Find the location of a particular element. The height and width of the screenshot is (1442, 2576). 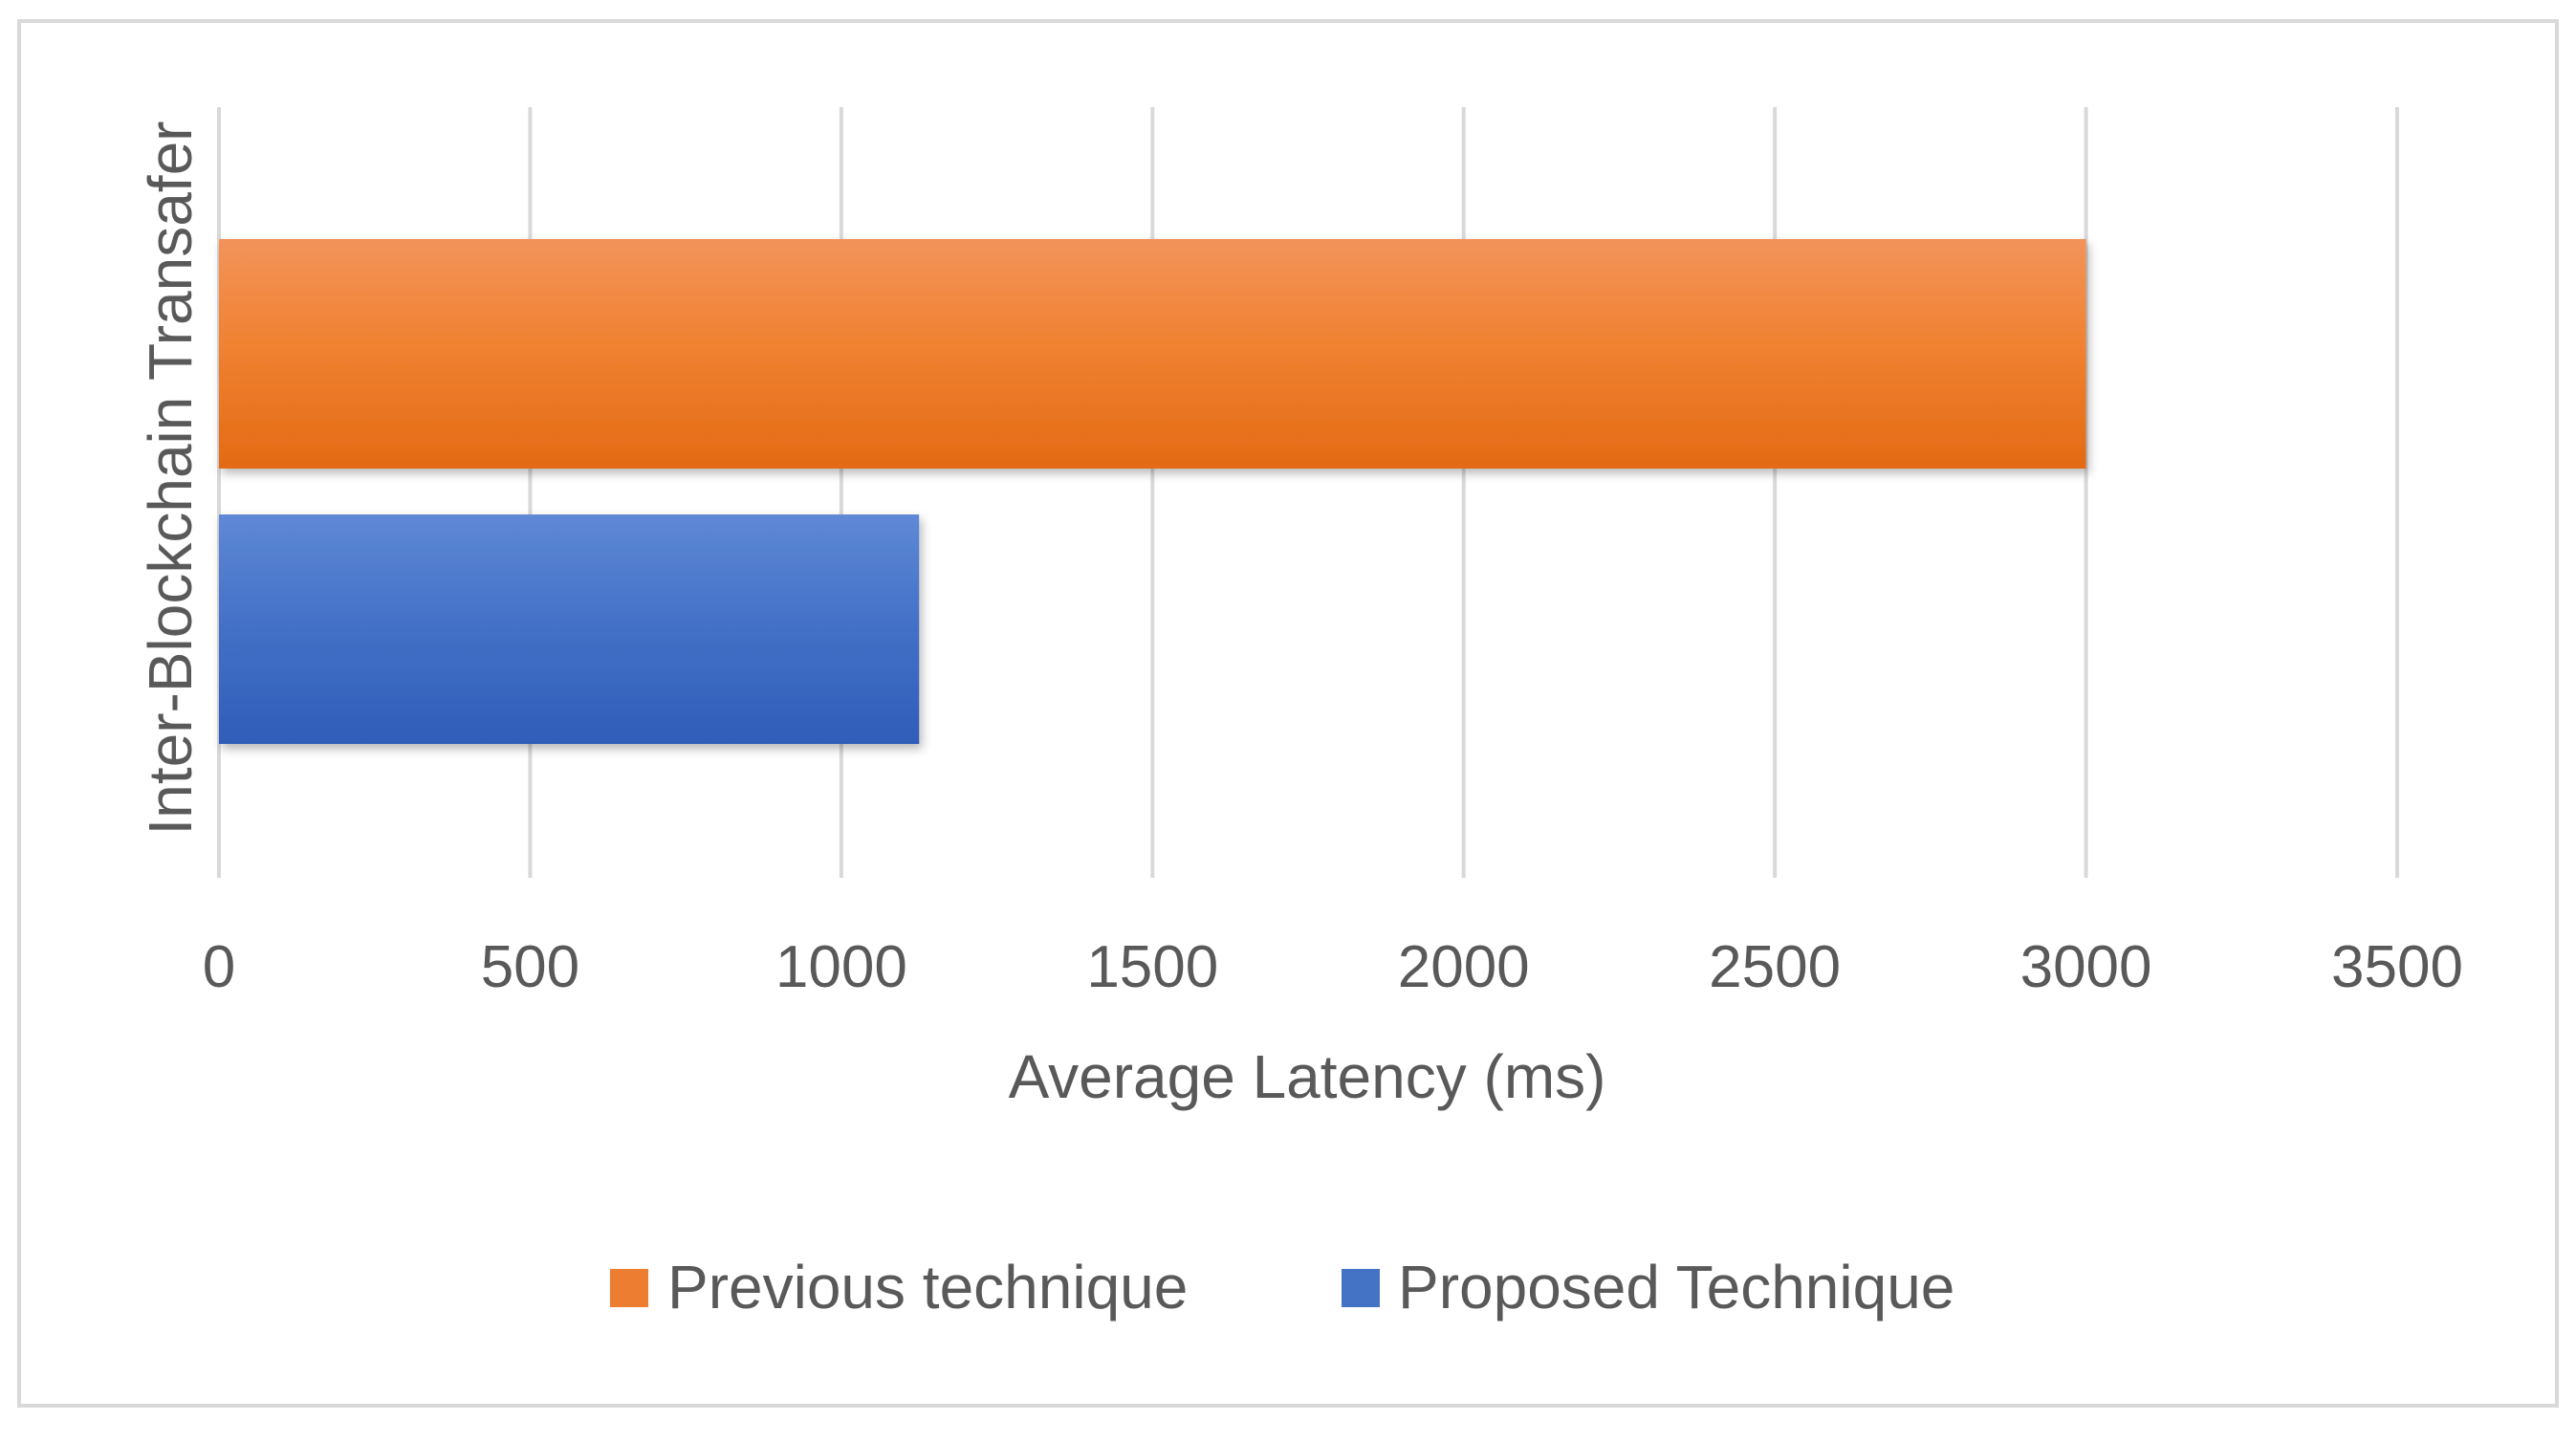

x-tick-label: 1000 is located at coordinates (841, 967).